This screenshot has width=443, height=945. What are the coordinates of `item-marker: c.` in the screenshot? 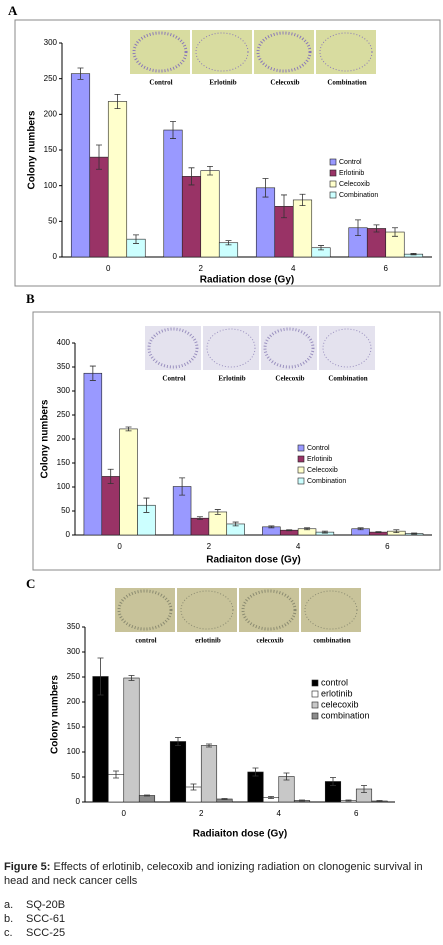 It's located at (8, 933).